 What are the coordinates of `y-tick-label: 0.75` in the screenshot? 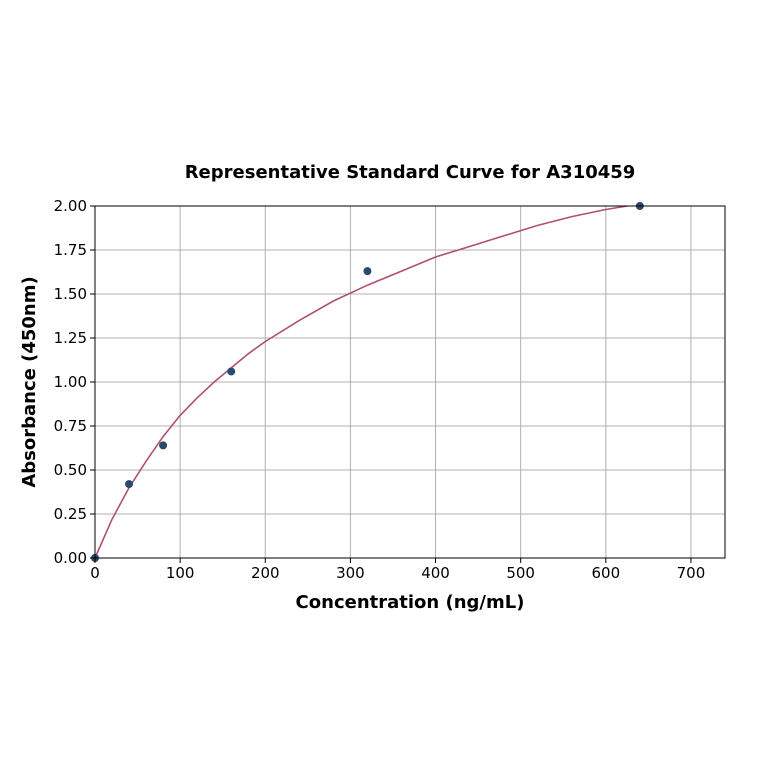 It's located at (70, 426).